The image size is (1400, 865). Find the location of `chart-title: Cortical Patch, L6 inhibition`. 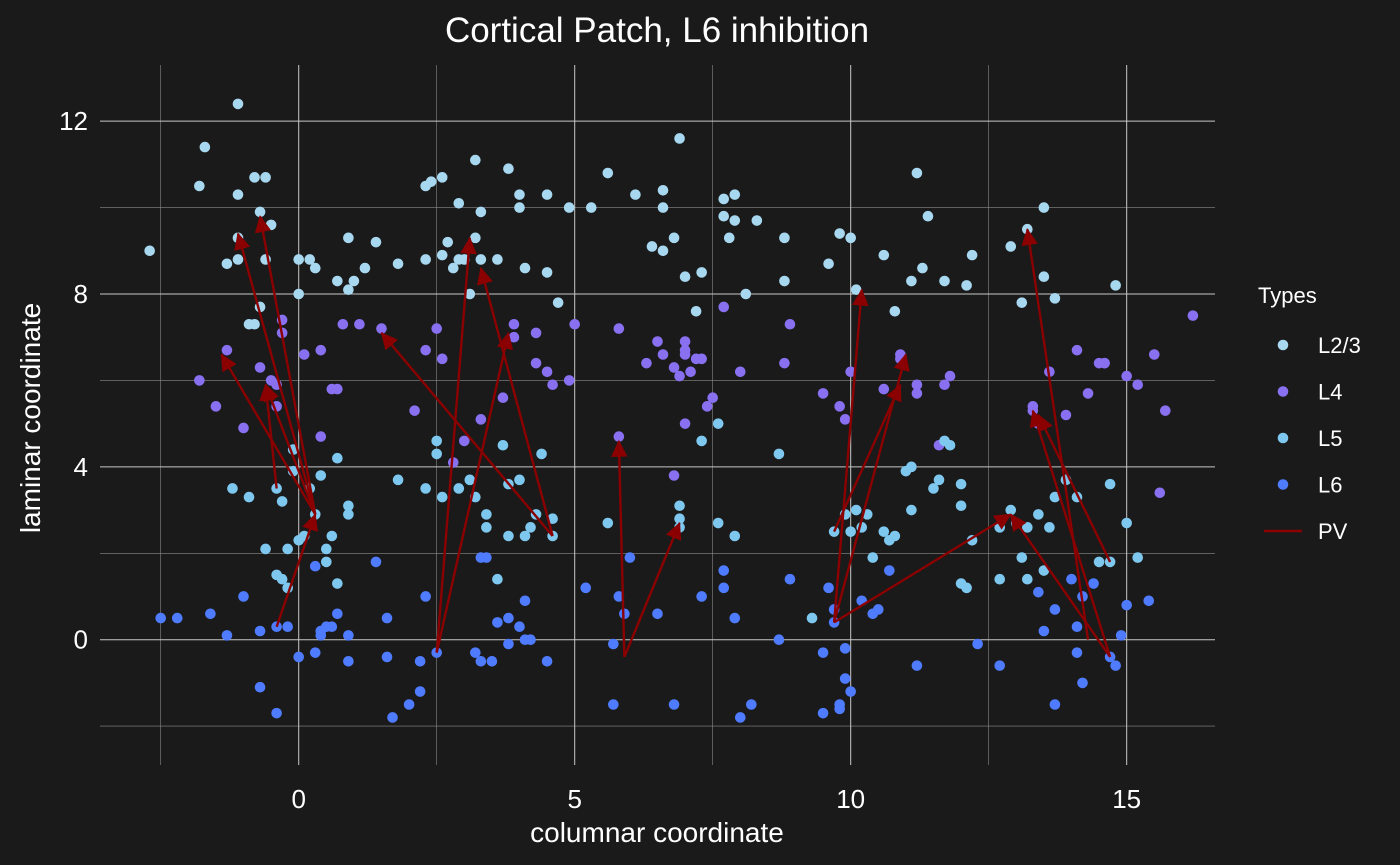

chart-title: Cortical Patch, L6 inhibition is located at coordinates (657, 30).